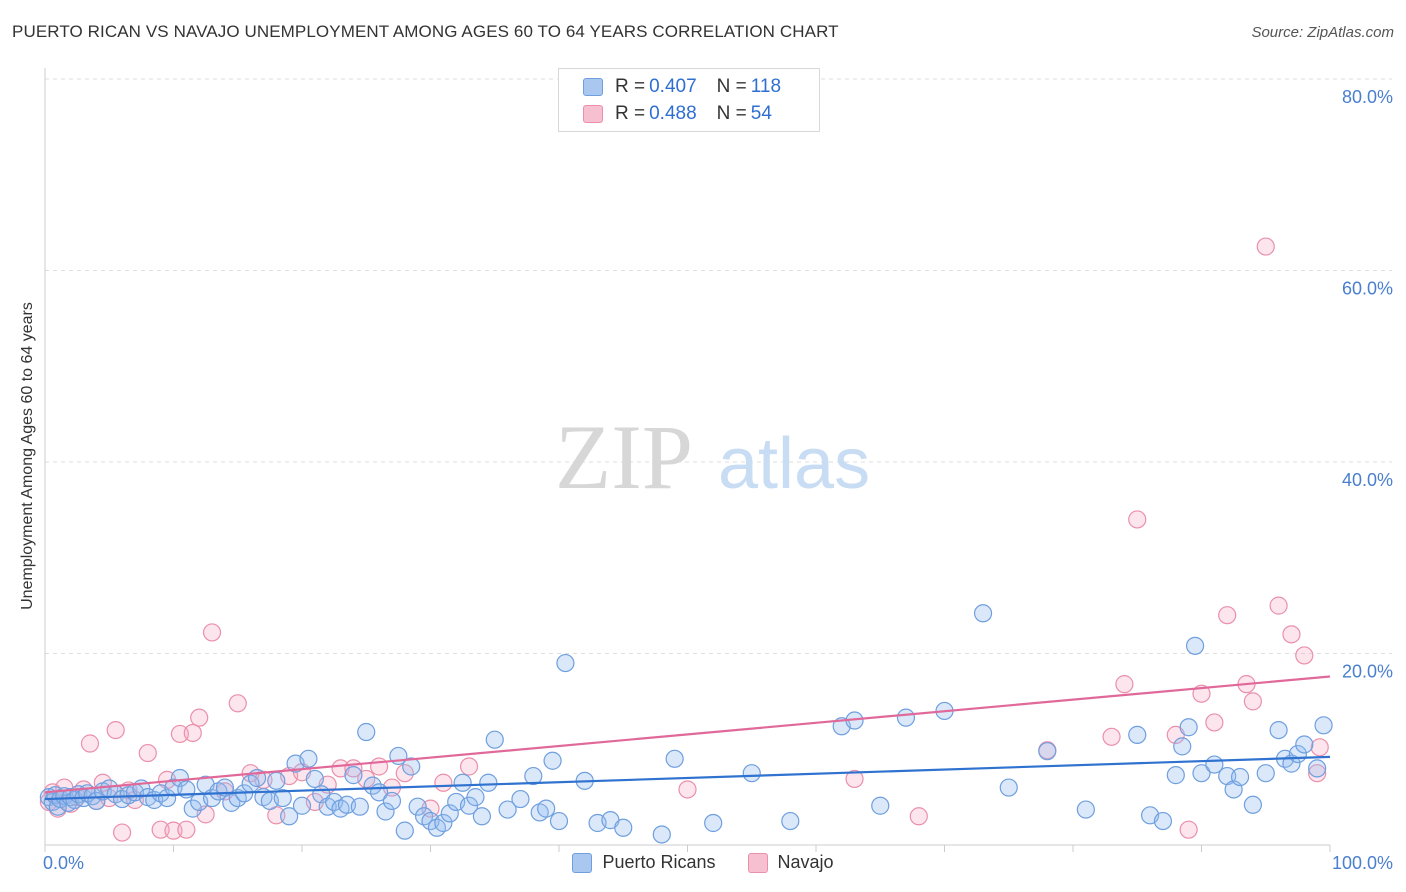 The image size is (1406, 892). I want to click on legend-label: Puerto Ricans, so click(659, 862).